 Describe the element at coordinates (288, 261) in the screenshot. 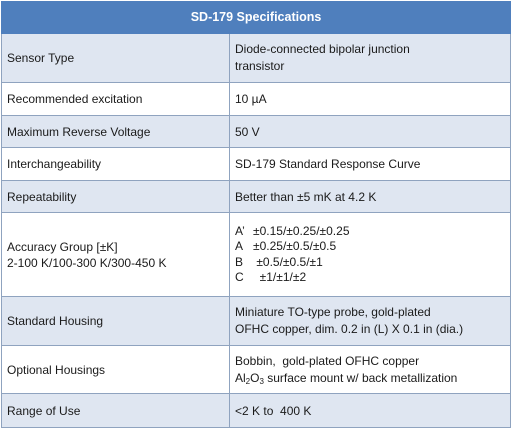

I see `accuracy-group-value: ±0.5/±0.5/±1` at that location.